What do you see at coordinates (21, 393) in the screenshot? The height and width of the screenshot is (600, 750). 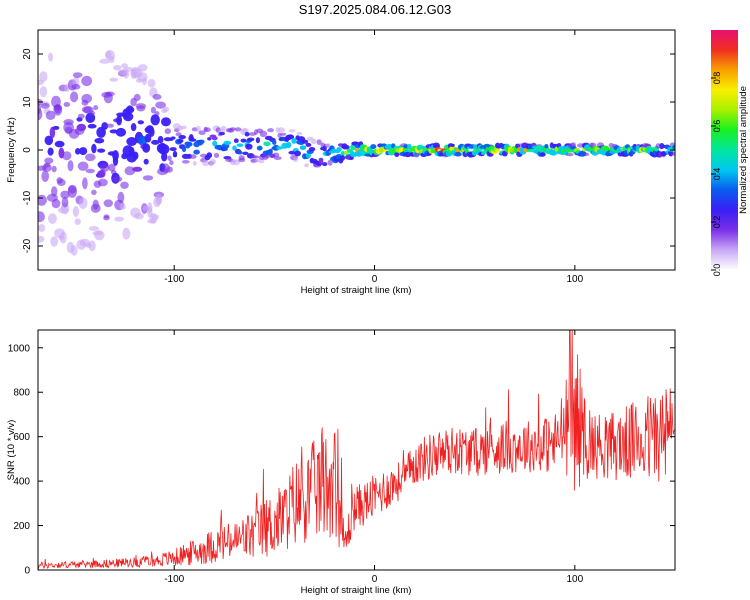 I see `y-tick-label: 800` at bounding box center [21, 393].